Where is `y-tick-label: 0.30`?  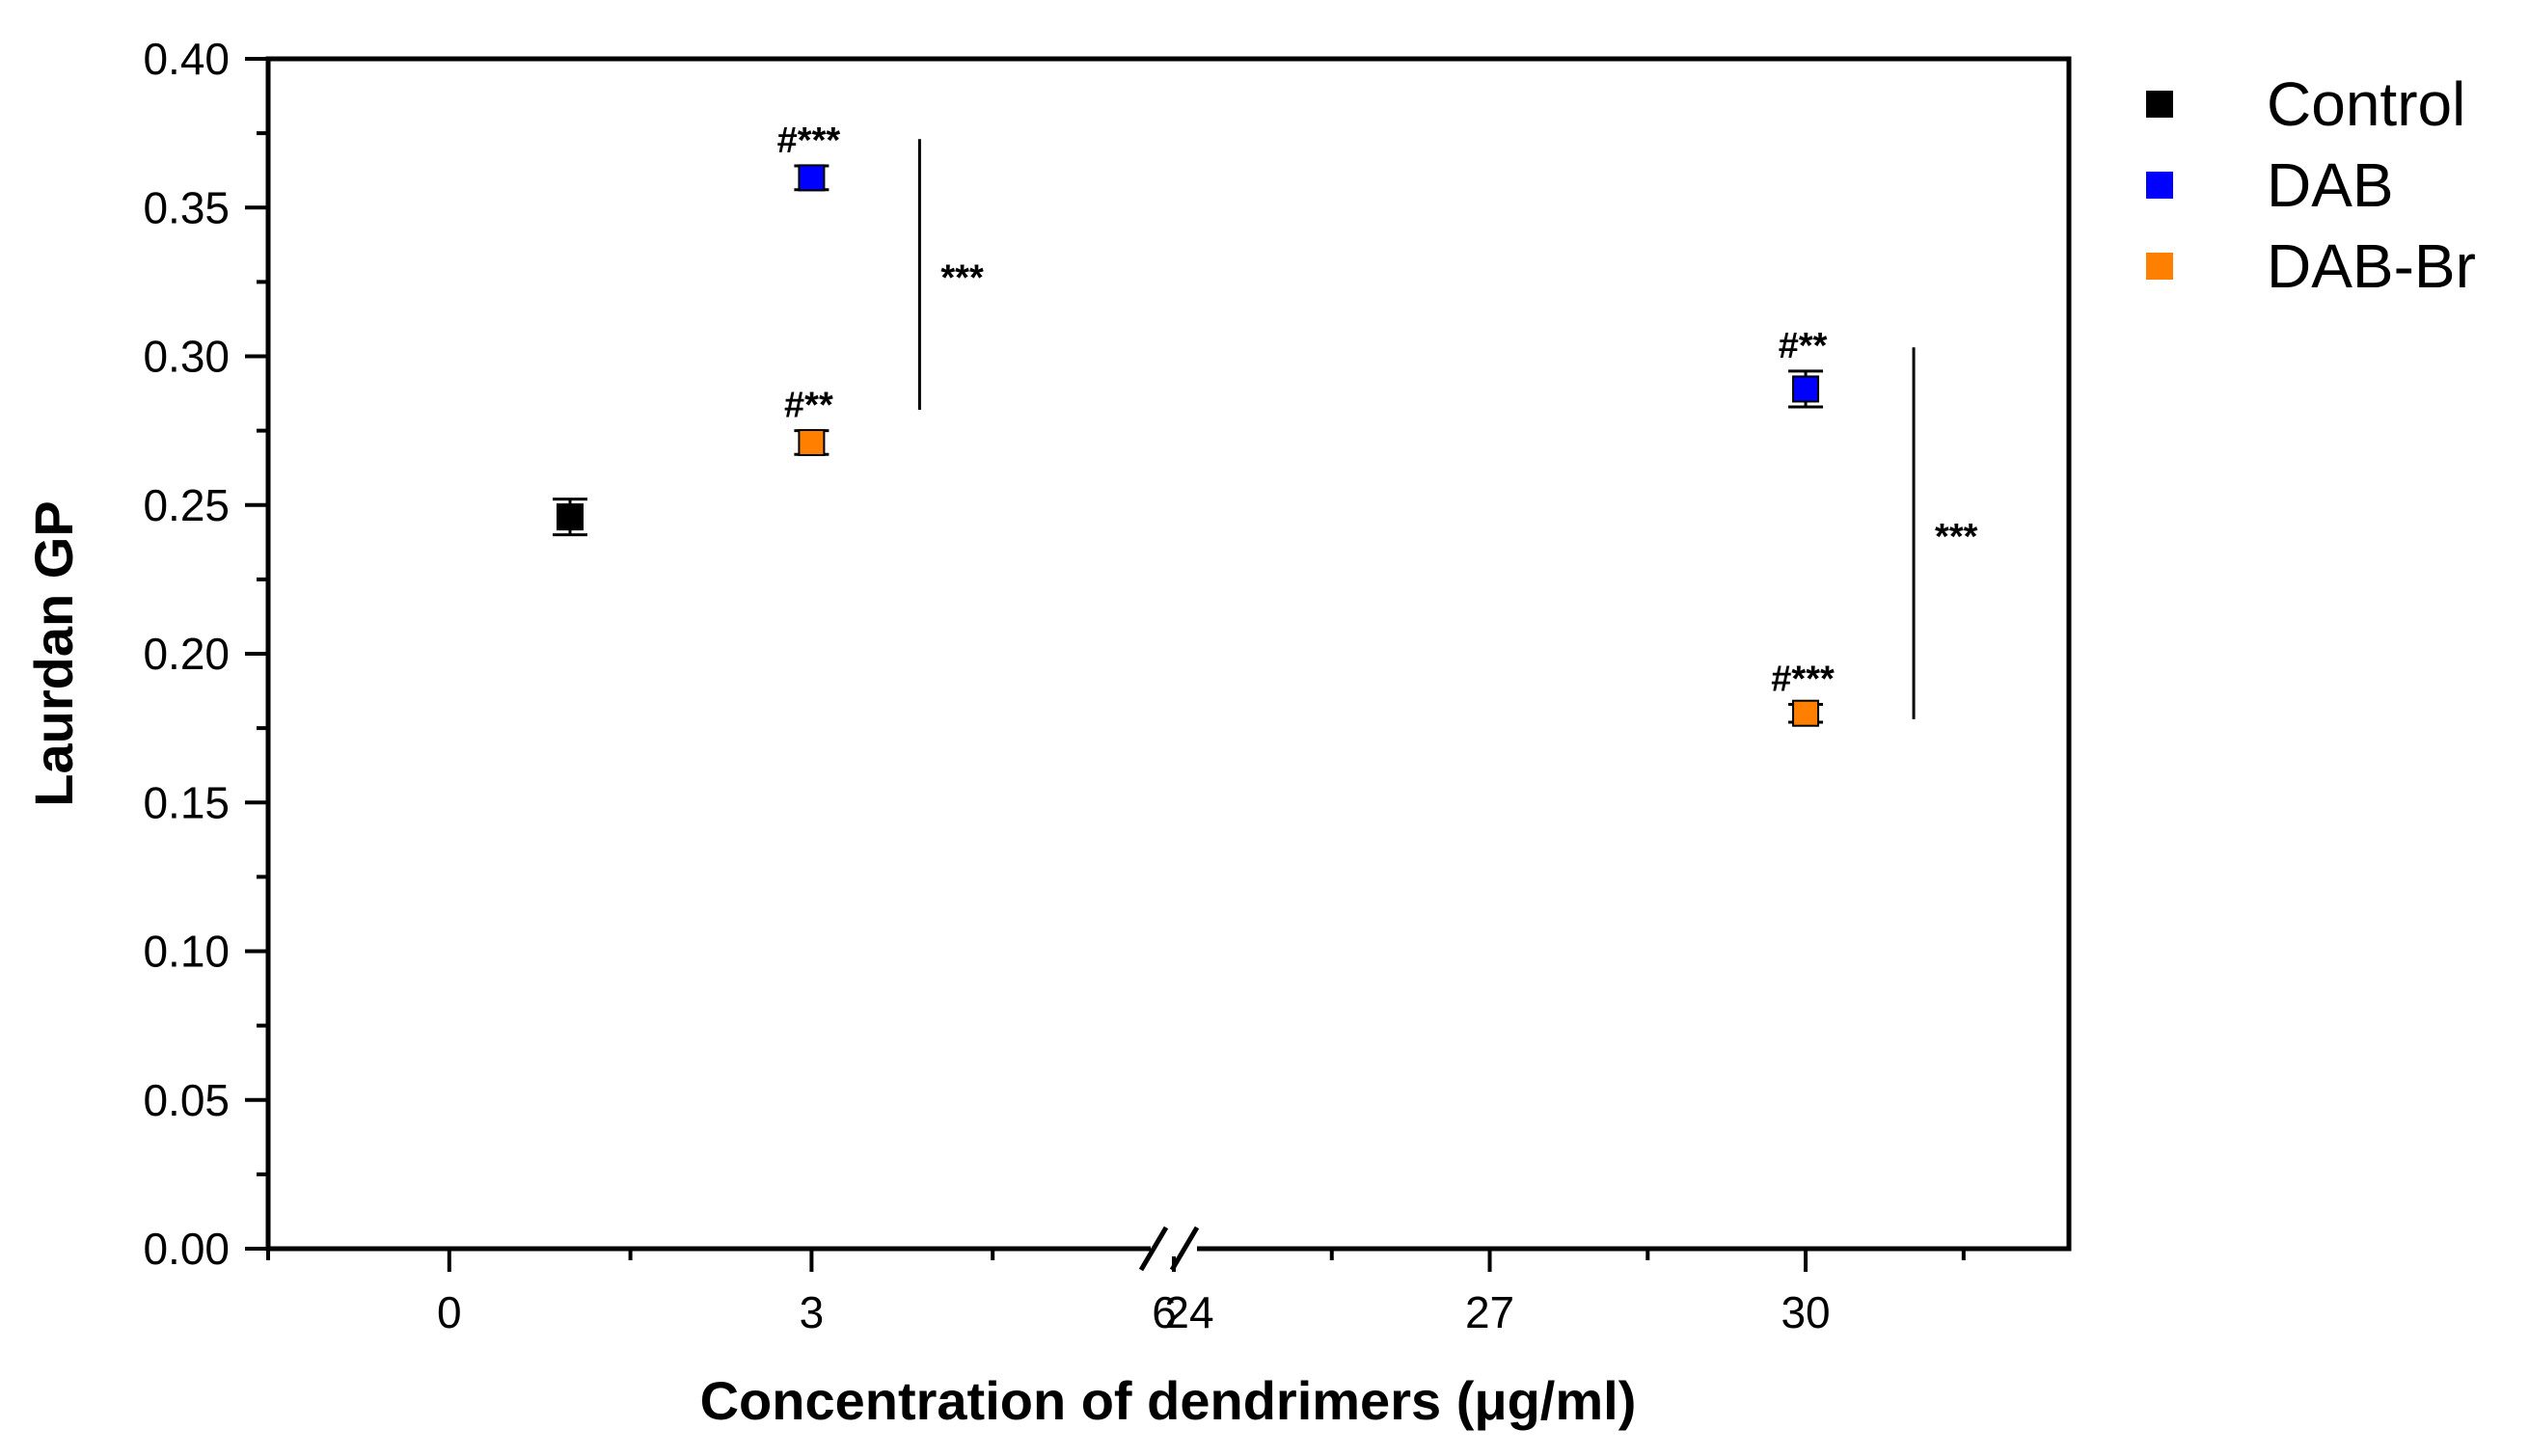
y-tick-label: 0.30 is located at coordinates (186, 357).